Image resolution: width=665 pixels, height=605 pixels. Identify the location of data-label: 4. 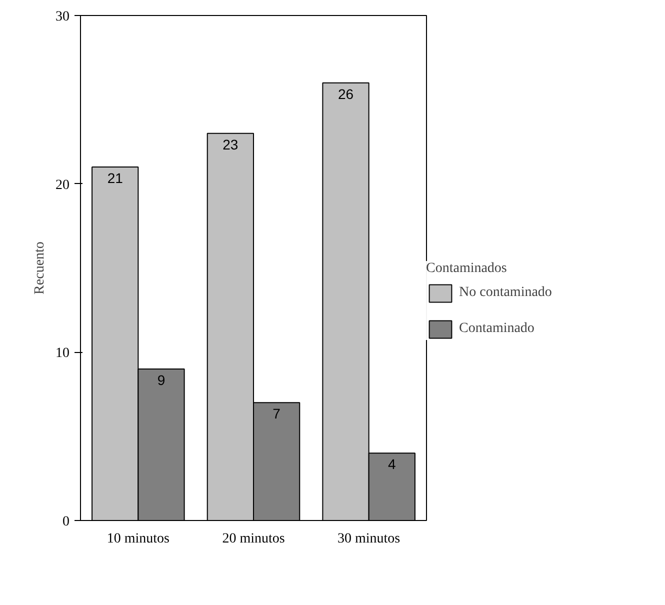
(392, 464).